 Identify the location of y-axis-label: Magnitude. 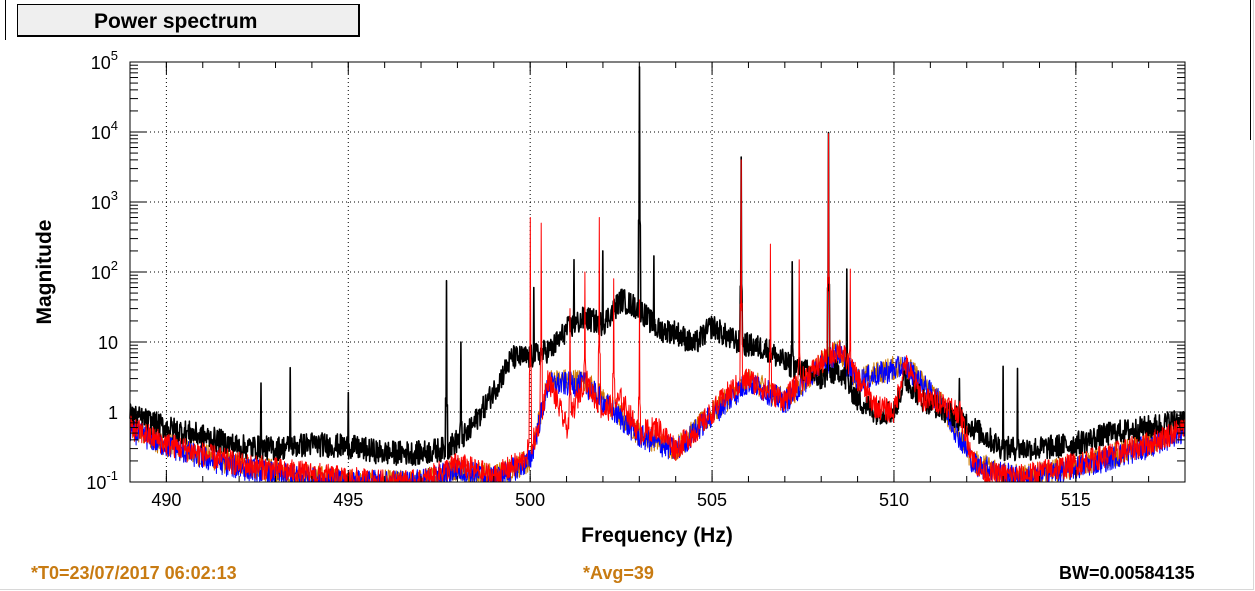
(44, 272).